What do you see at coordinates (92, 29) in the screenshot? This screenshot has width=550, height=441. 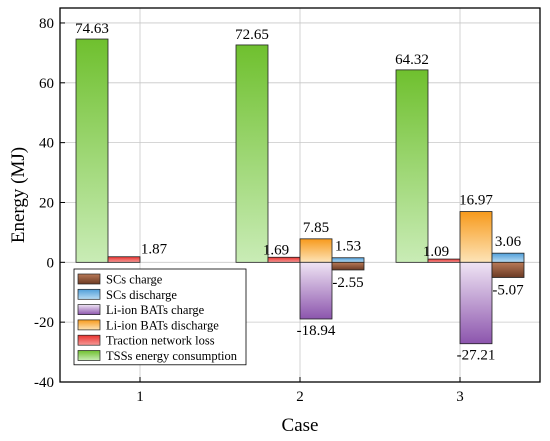 I see `data-label: 74.63` at bounding box center [92, 29].